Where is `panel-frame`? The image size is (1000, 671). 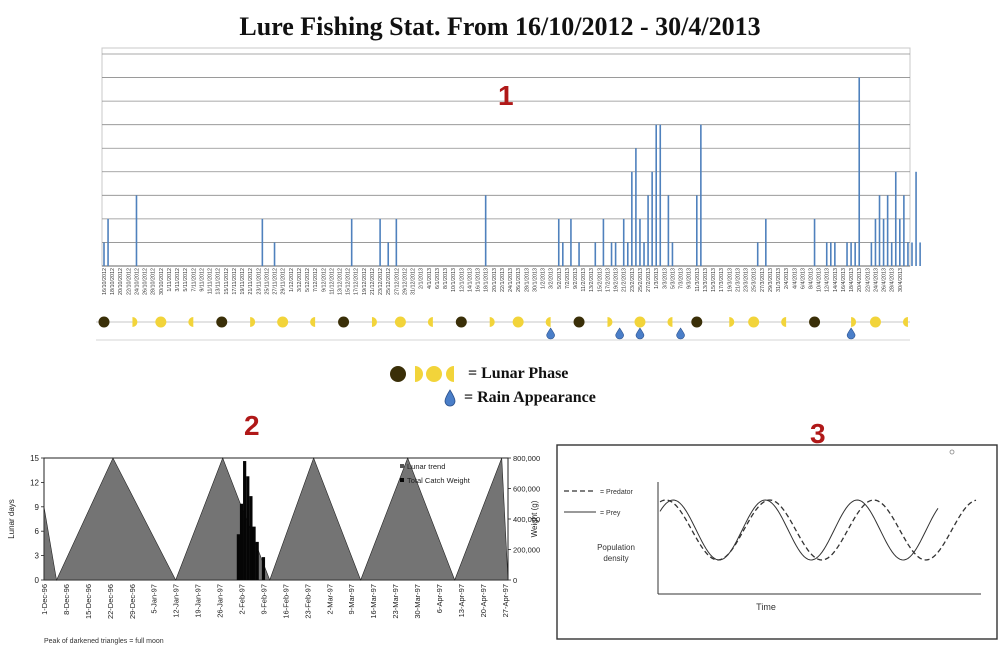
panel-frame is located at coordinates (777, 542).